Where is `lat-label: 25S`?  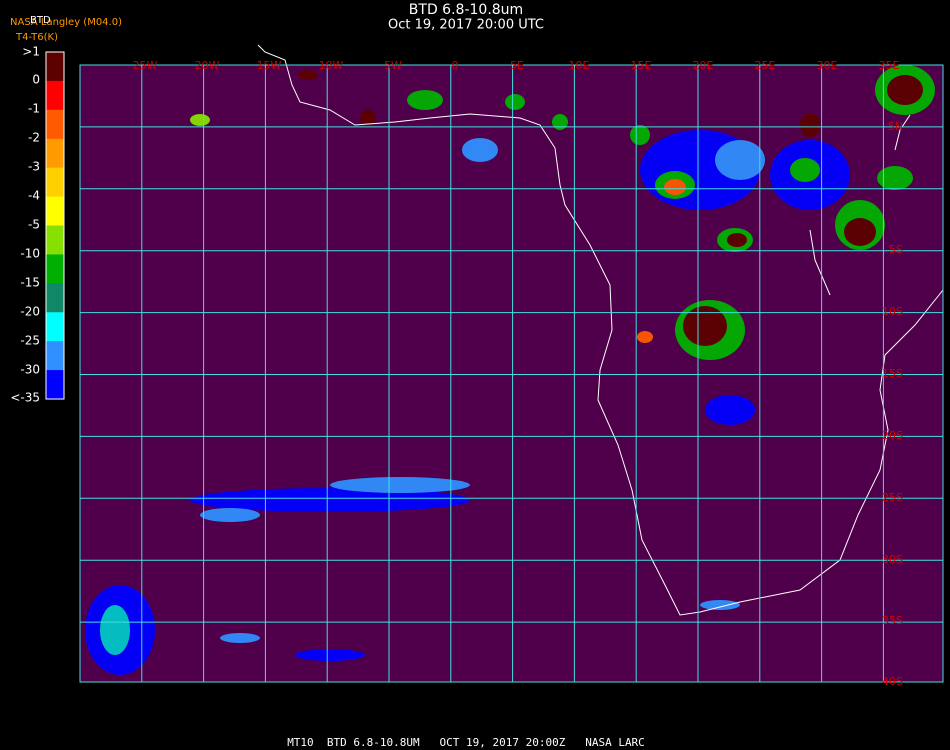
lat-label: 25S is located at coordinates (892, 497).